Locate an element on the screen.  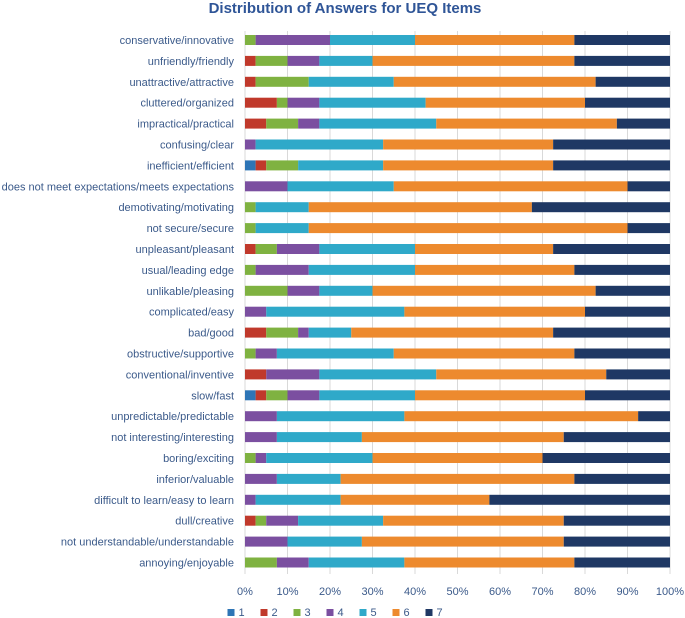
category-label: unlikable/pleasing is located at coordinates (190, 292).